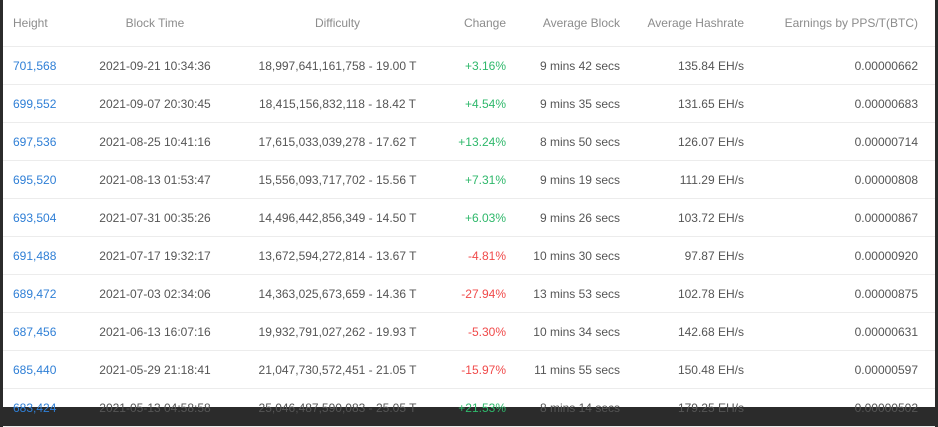 The width and height of the screenshot is (938, 427). Describe the element at coordinates (476, 179) in the screenshot. I see `difficulty-change: +7.31%` at that location.